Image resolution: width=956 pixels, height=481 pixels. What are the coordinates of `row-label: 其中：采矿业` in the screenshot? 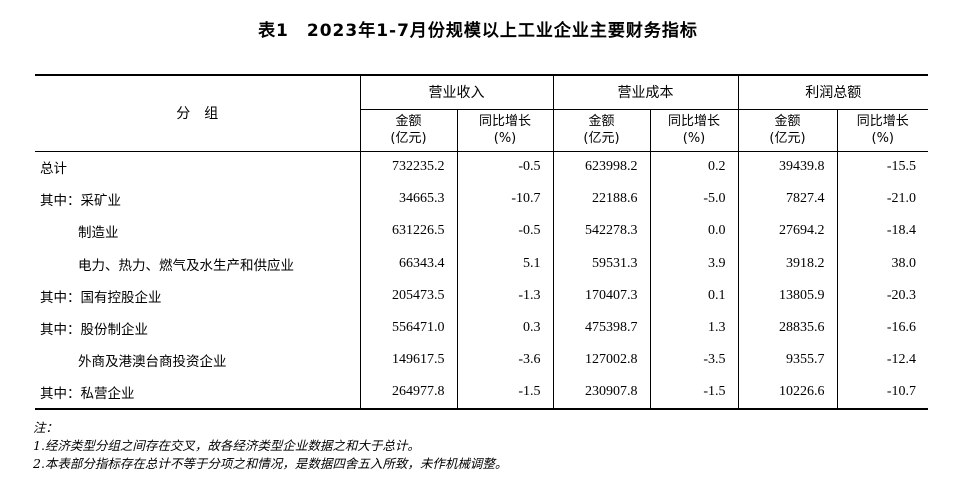 It's located at (80, 201).